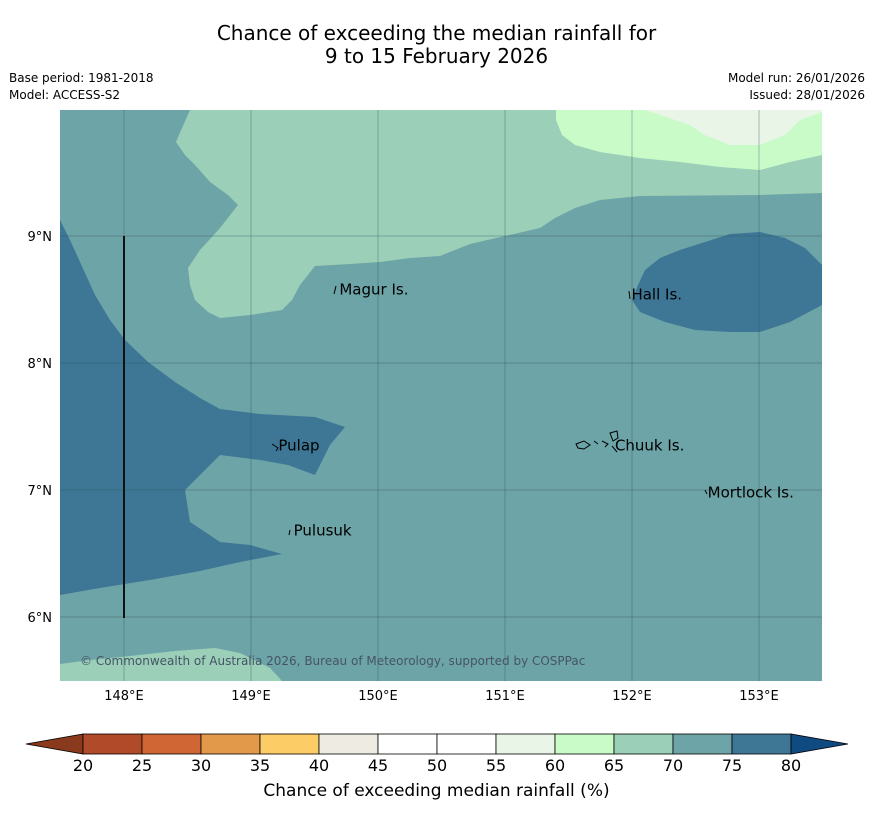 This screenshot has width=873, height=816. Describe the element at coordinates (378, 696) in the screenshot. I see `lon-tick-label: 150°E` at that location.